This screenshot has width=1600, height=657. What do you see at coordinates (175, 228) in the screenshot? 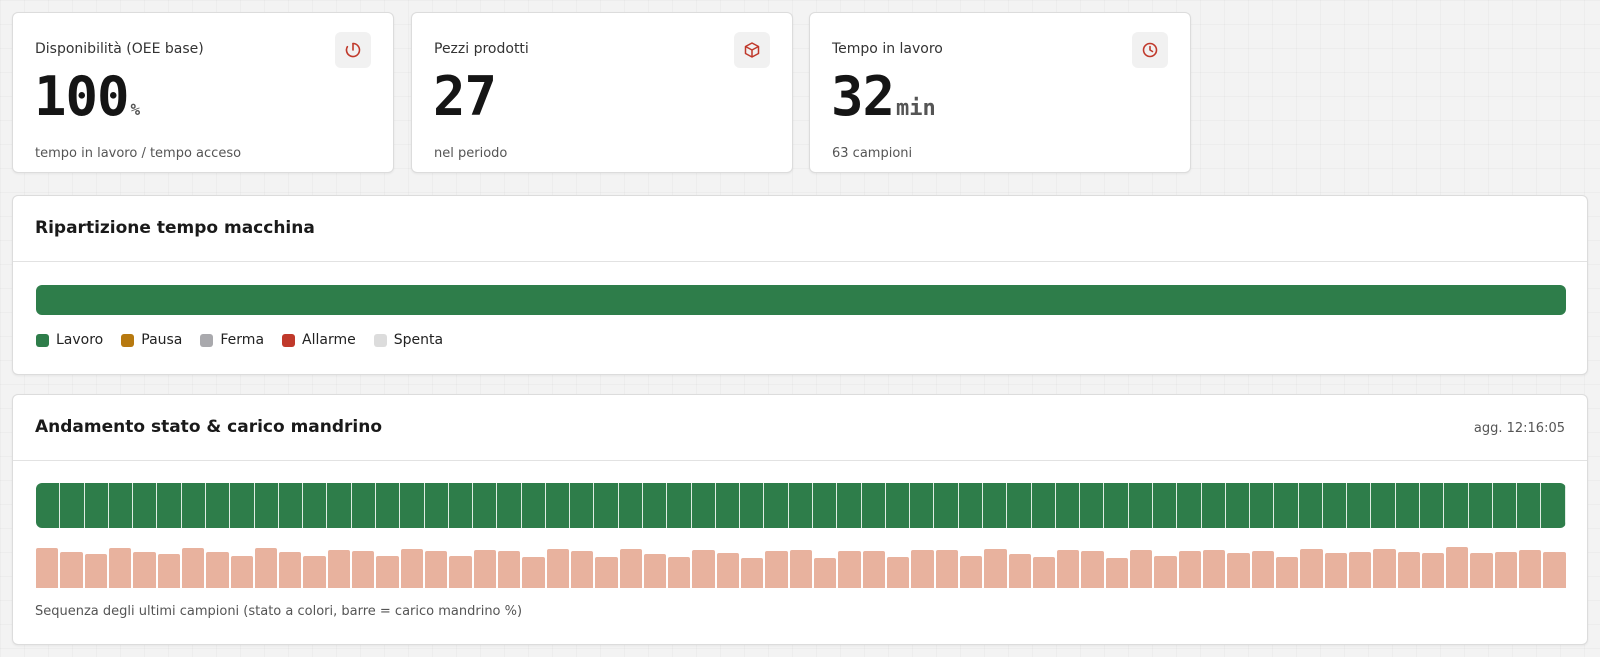
I see `panel-title: Ripartizione tempo macchina` at bounding box center [175, 228].